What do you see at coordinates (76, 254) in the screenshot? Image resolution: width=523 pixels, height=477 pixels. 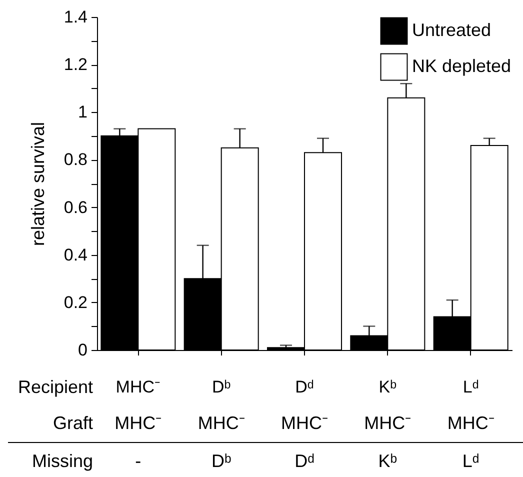 I see `y-tick-label: 0.4` at bounding box center [76, 254].